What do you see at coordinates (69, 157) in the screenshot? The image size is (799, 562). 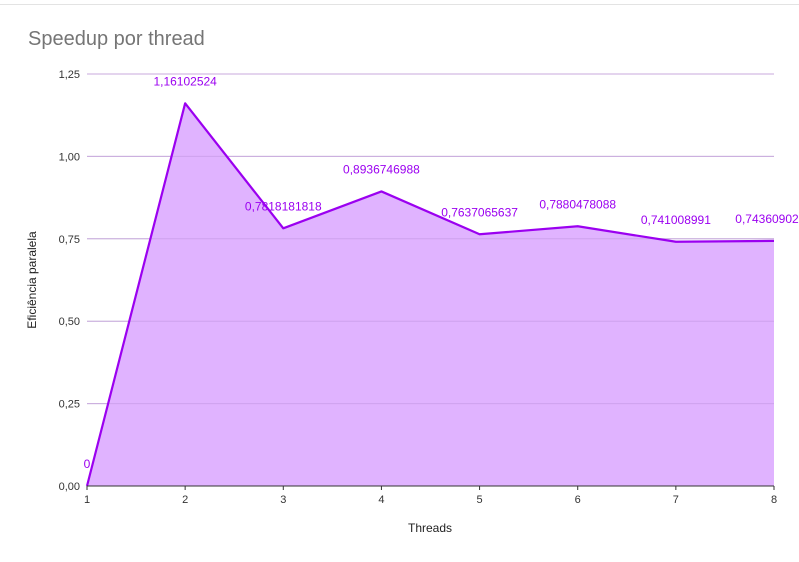 I see `y-tick-label: 1,00` at bounding box center [69, 157].